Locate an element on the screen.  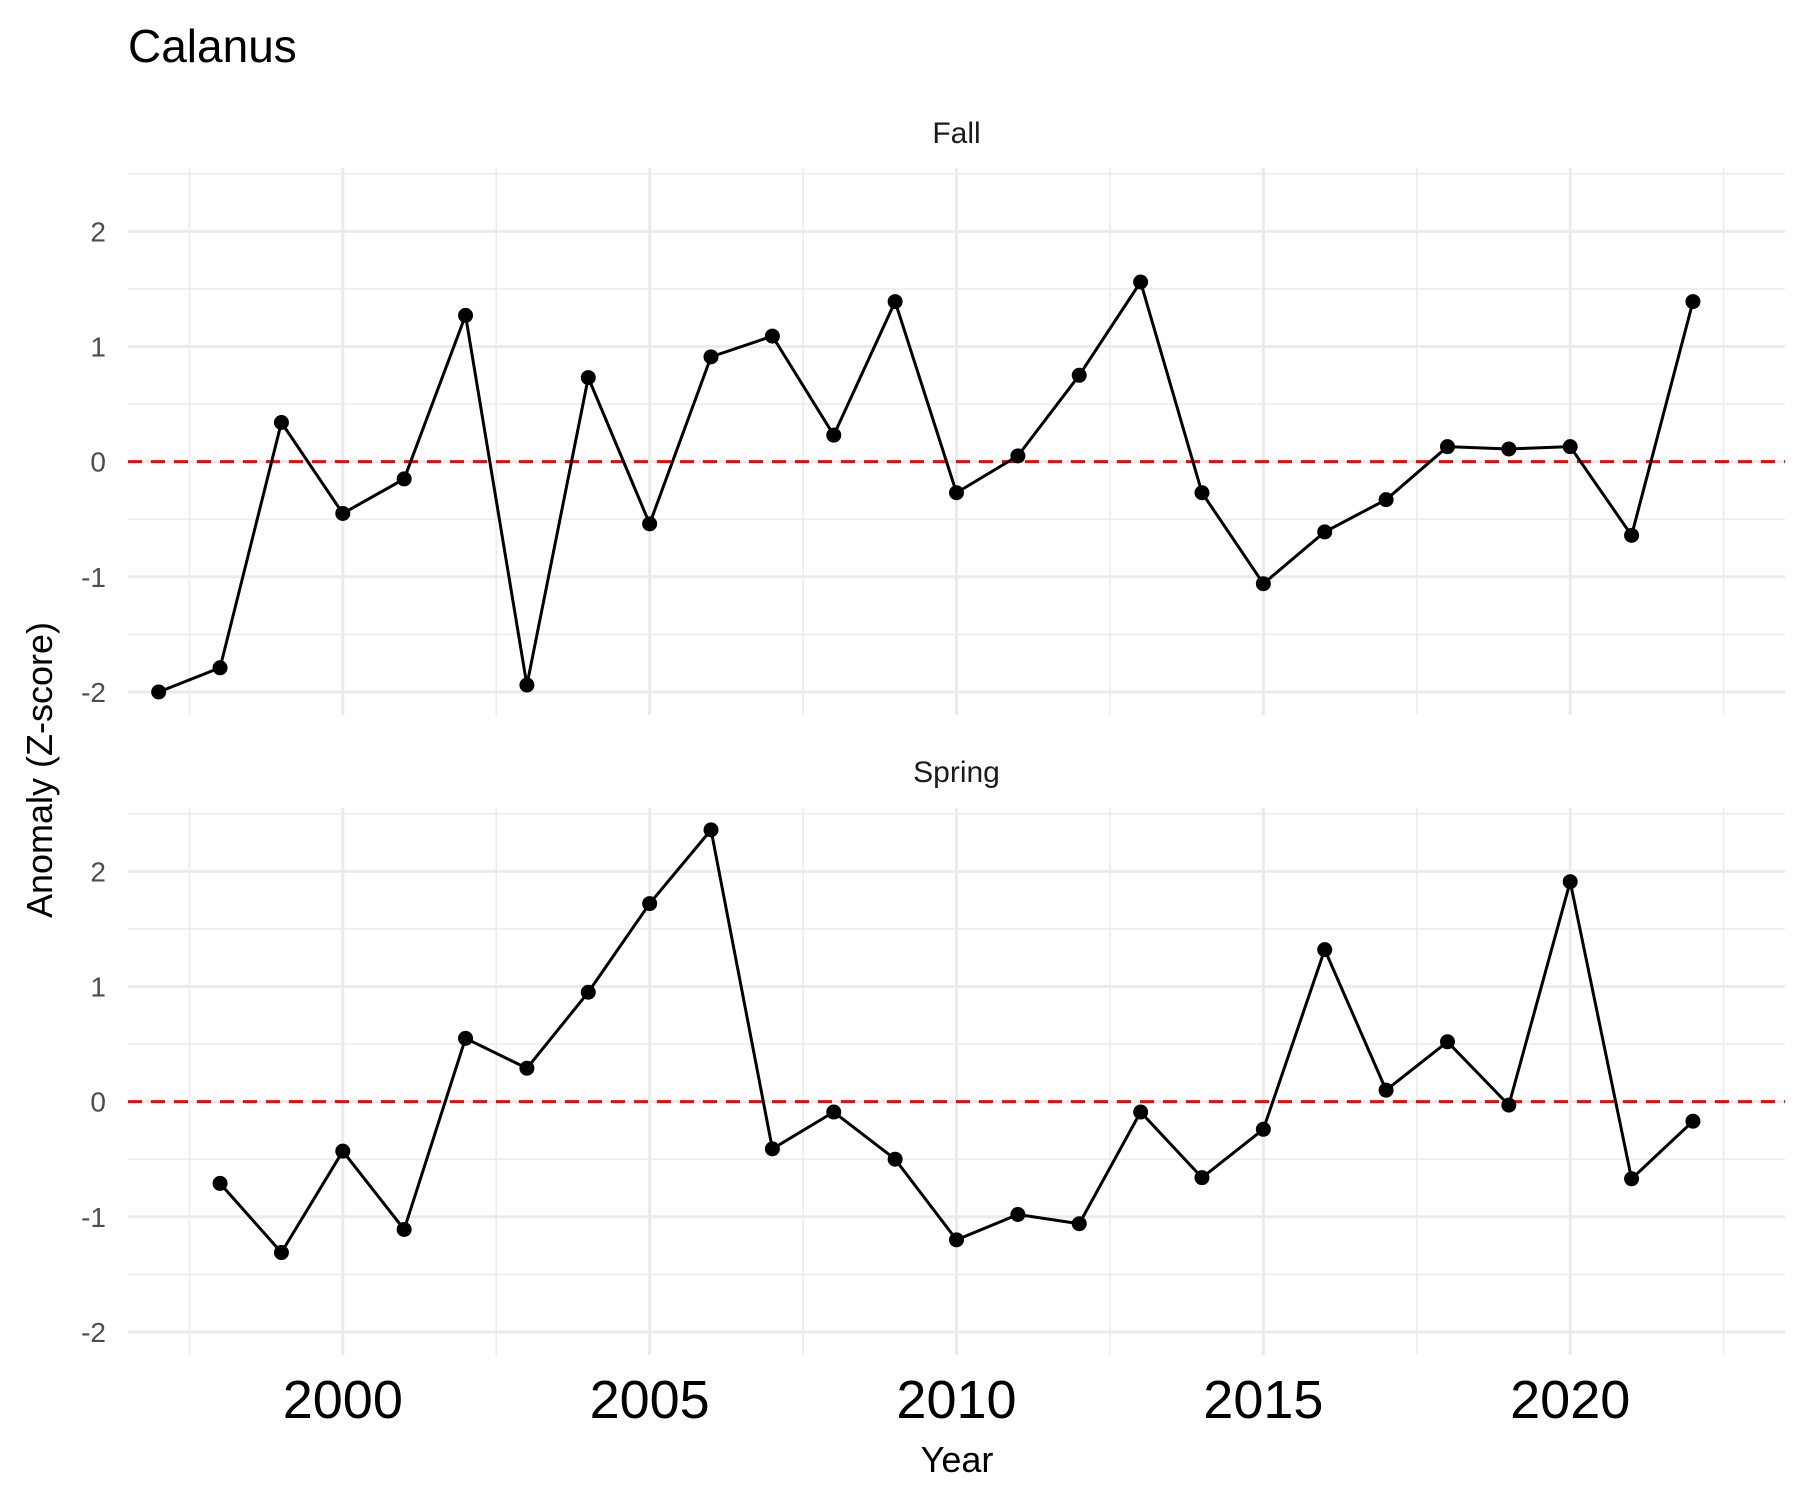
x-axis-title: Year is located at coordinates (957, 1459).